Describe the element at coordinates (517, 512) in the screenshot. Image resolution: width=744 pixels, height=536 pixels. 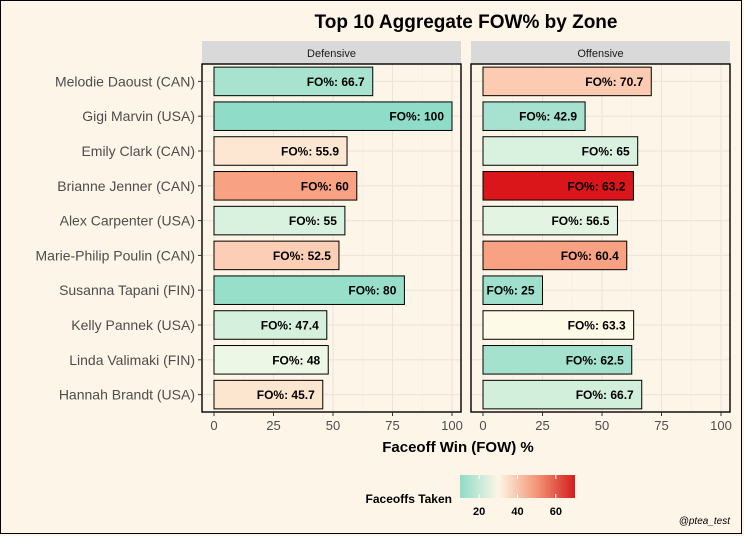
I see `legend-tick-label: 40` at that location.